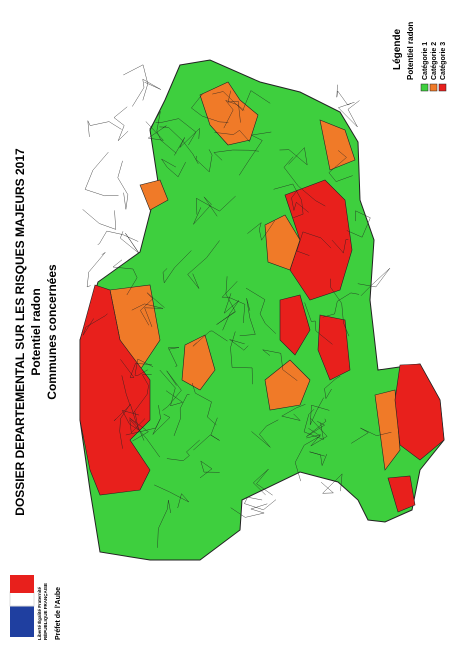  I want to click on republic: RÉPUBLIQUE FRANÇAISE, so click(44, 611).